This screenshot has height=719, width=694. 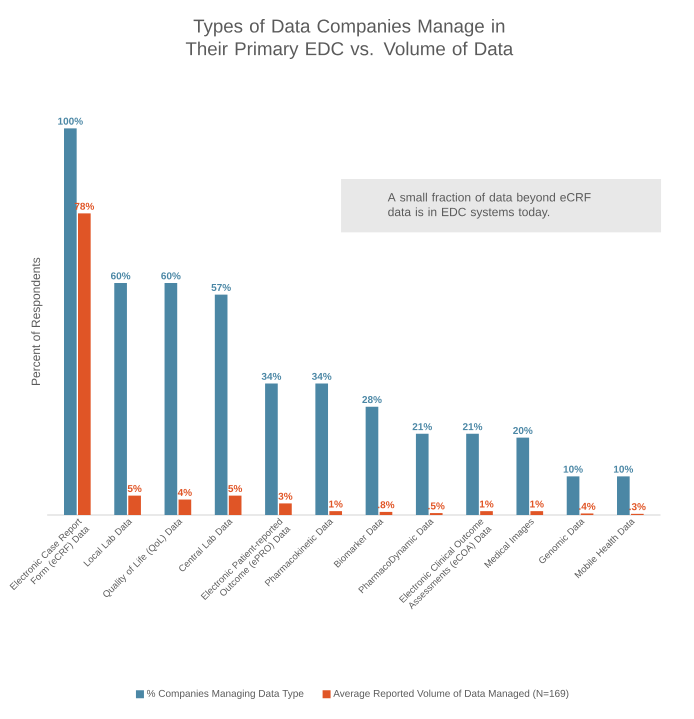 I want to click on data-label: 57%, so click(x=221, y=288).